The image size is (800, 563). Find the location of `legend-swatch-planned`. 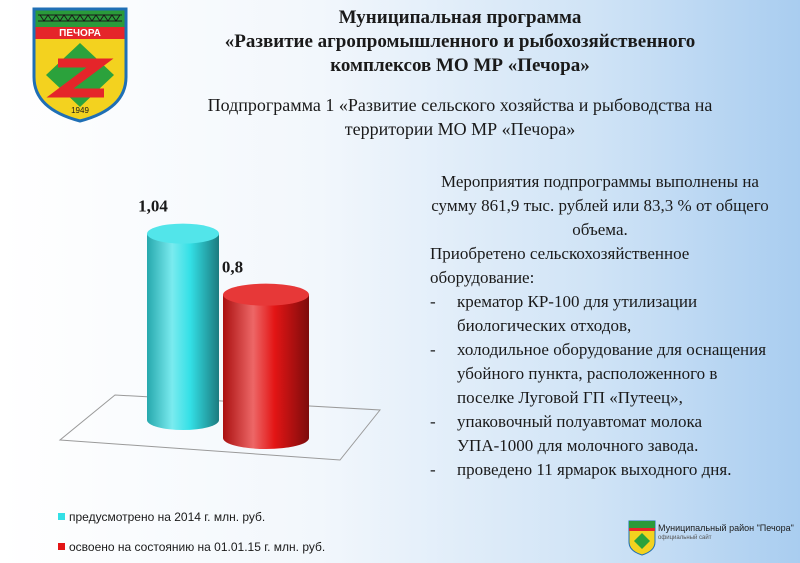

legend-swatch-planned is located at coordinates (61, 516).